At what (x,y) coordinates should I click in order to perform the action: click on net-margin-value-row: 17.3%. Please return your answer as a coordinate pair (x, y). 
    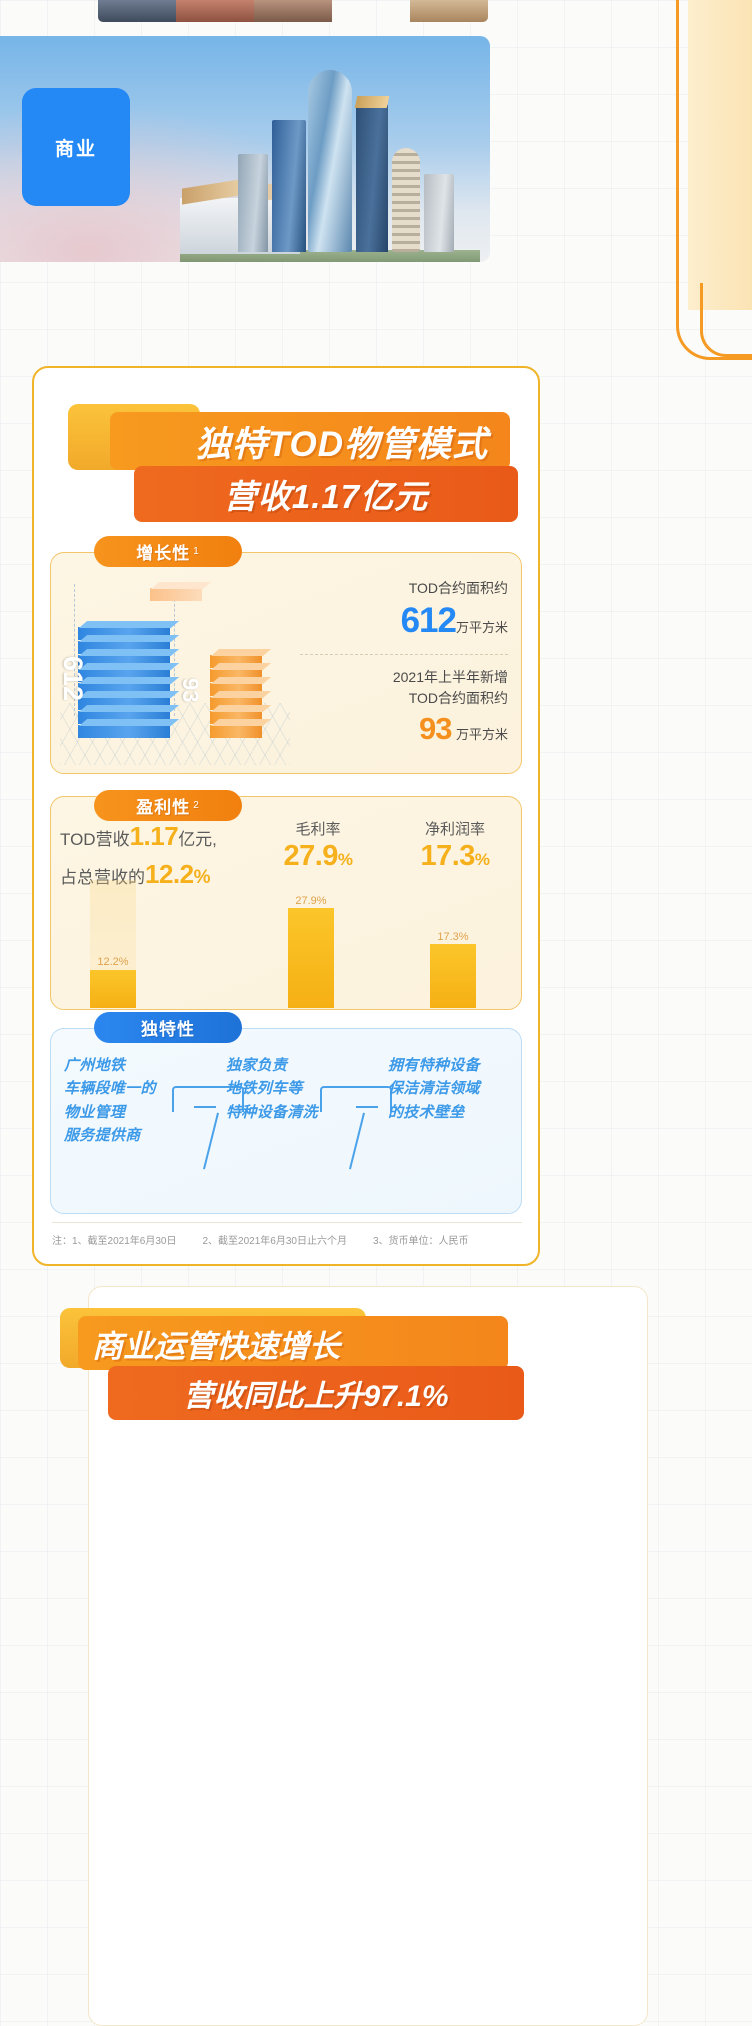
    Looking at the image, I should click on (455, 856).